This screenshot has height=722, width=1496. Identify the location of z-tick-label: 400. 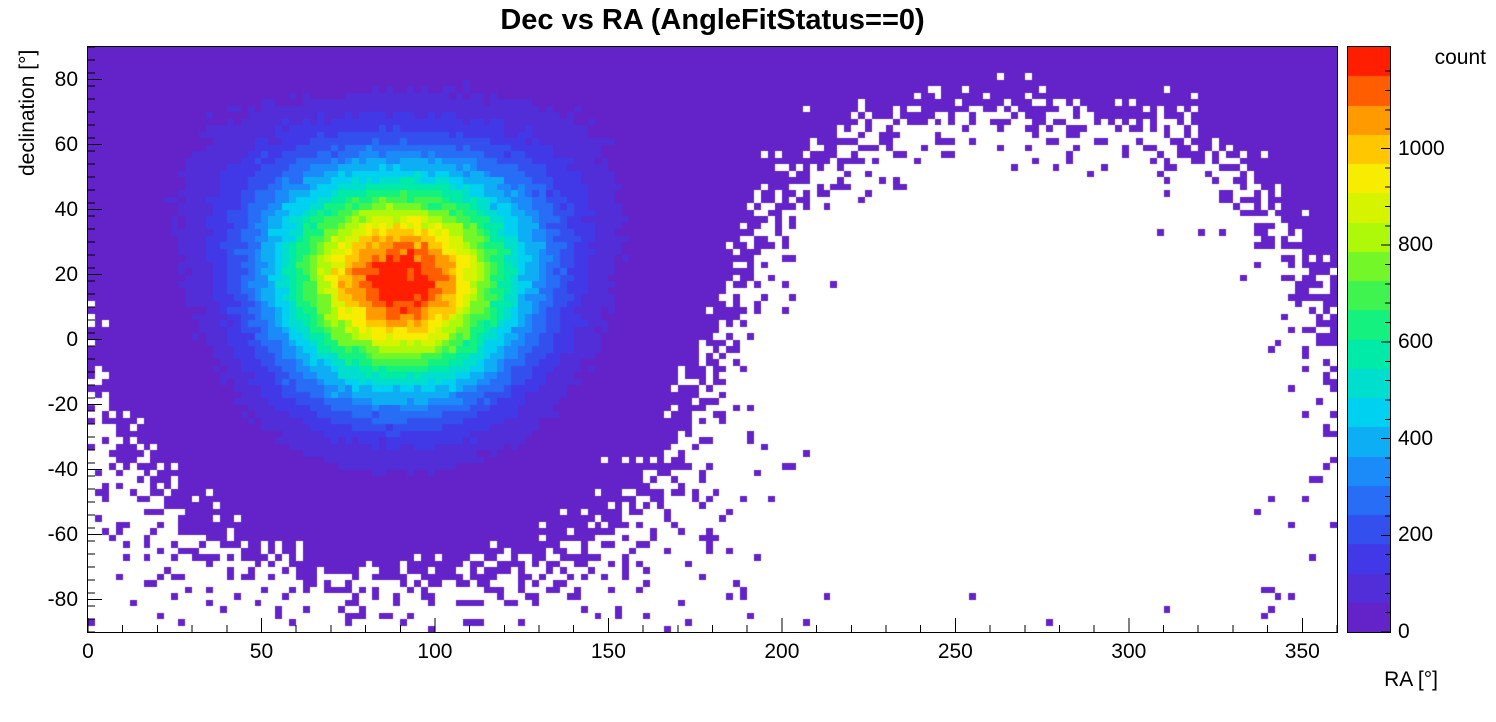
(1416, 438).